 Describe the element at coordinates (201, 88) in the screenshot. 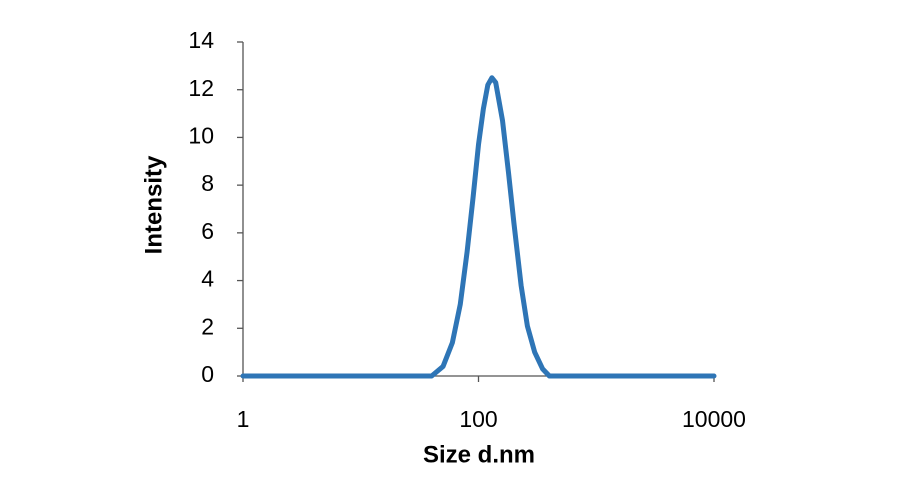

I see `y-tick-label: 12` at that location.